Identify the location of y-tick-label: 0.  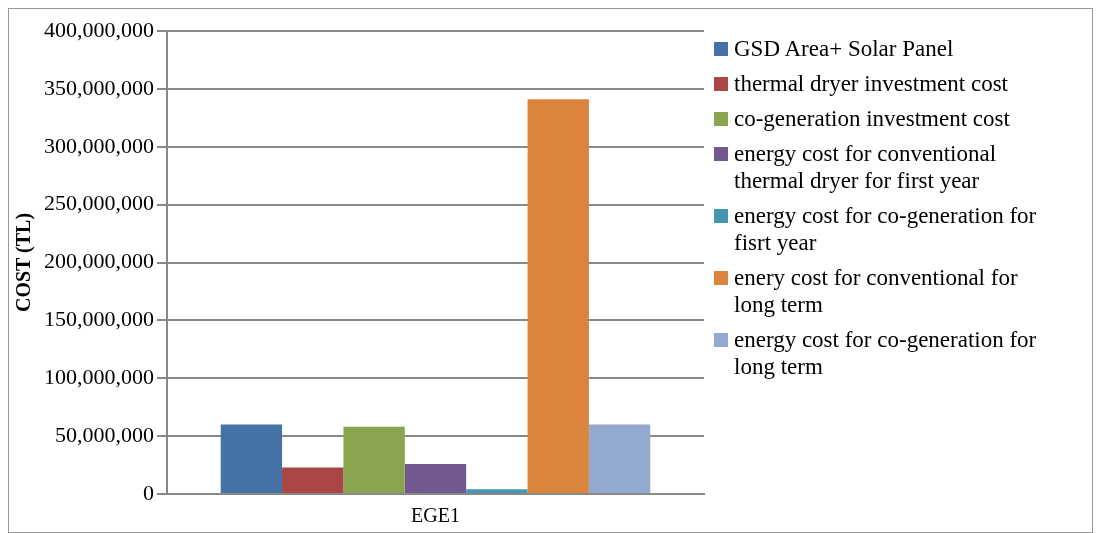
(148, 492).